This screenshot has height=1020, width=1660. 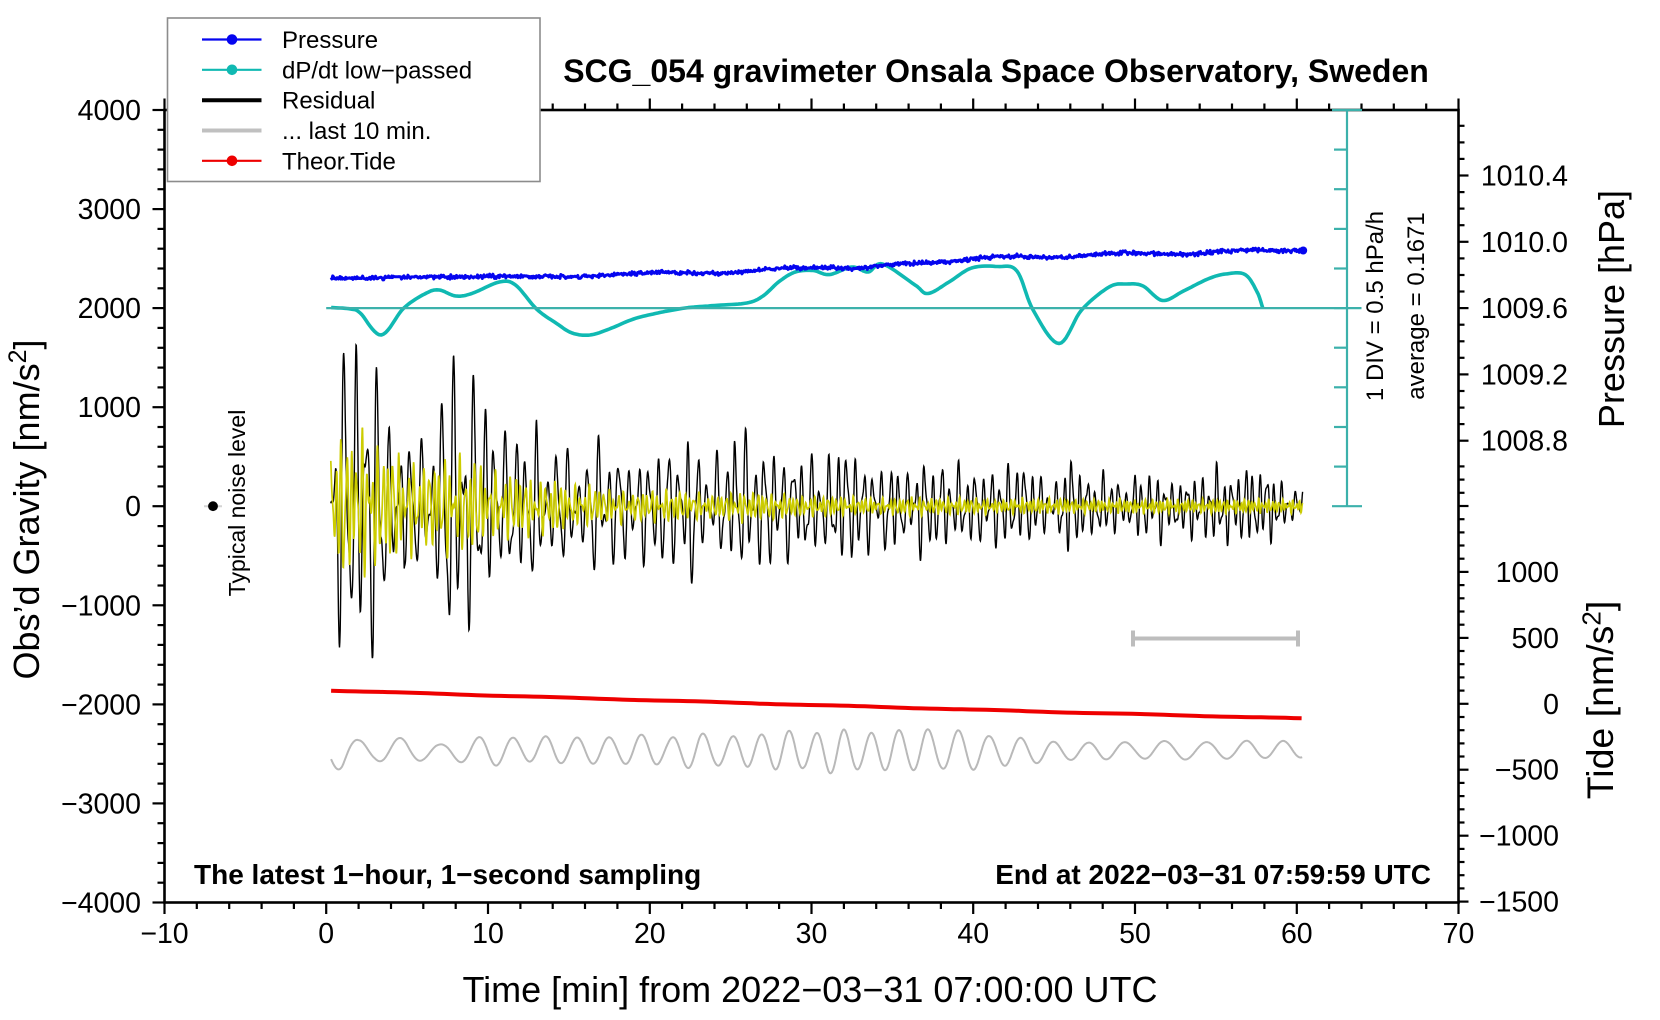 I want to click on svg-text: −3000, so click(x=101, y=804).